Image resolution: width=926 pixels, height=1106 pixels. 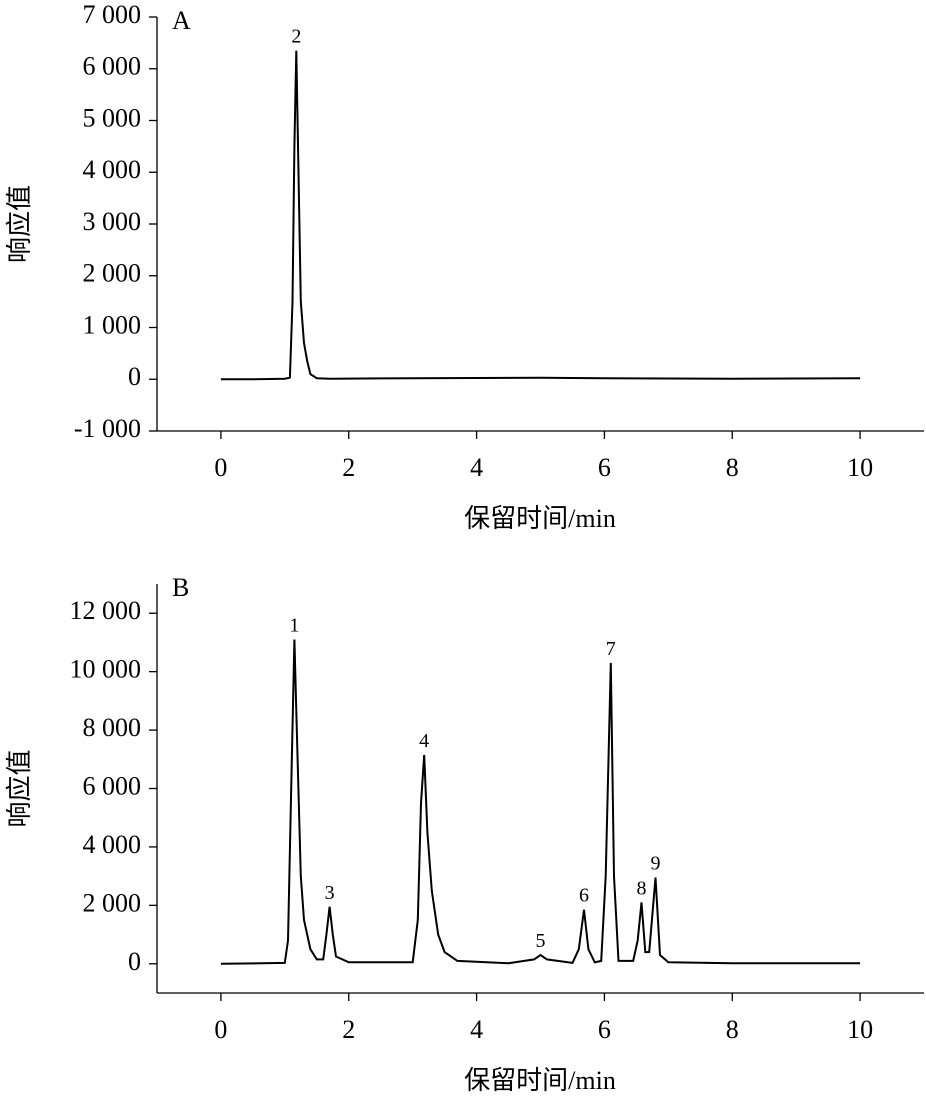 What do you see at coordinates (641, 888) in the screenshot?
I see `peak-label: 8` at bounding box center [641, 888].